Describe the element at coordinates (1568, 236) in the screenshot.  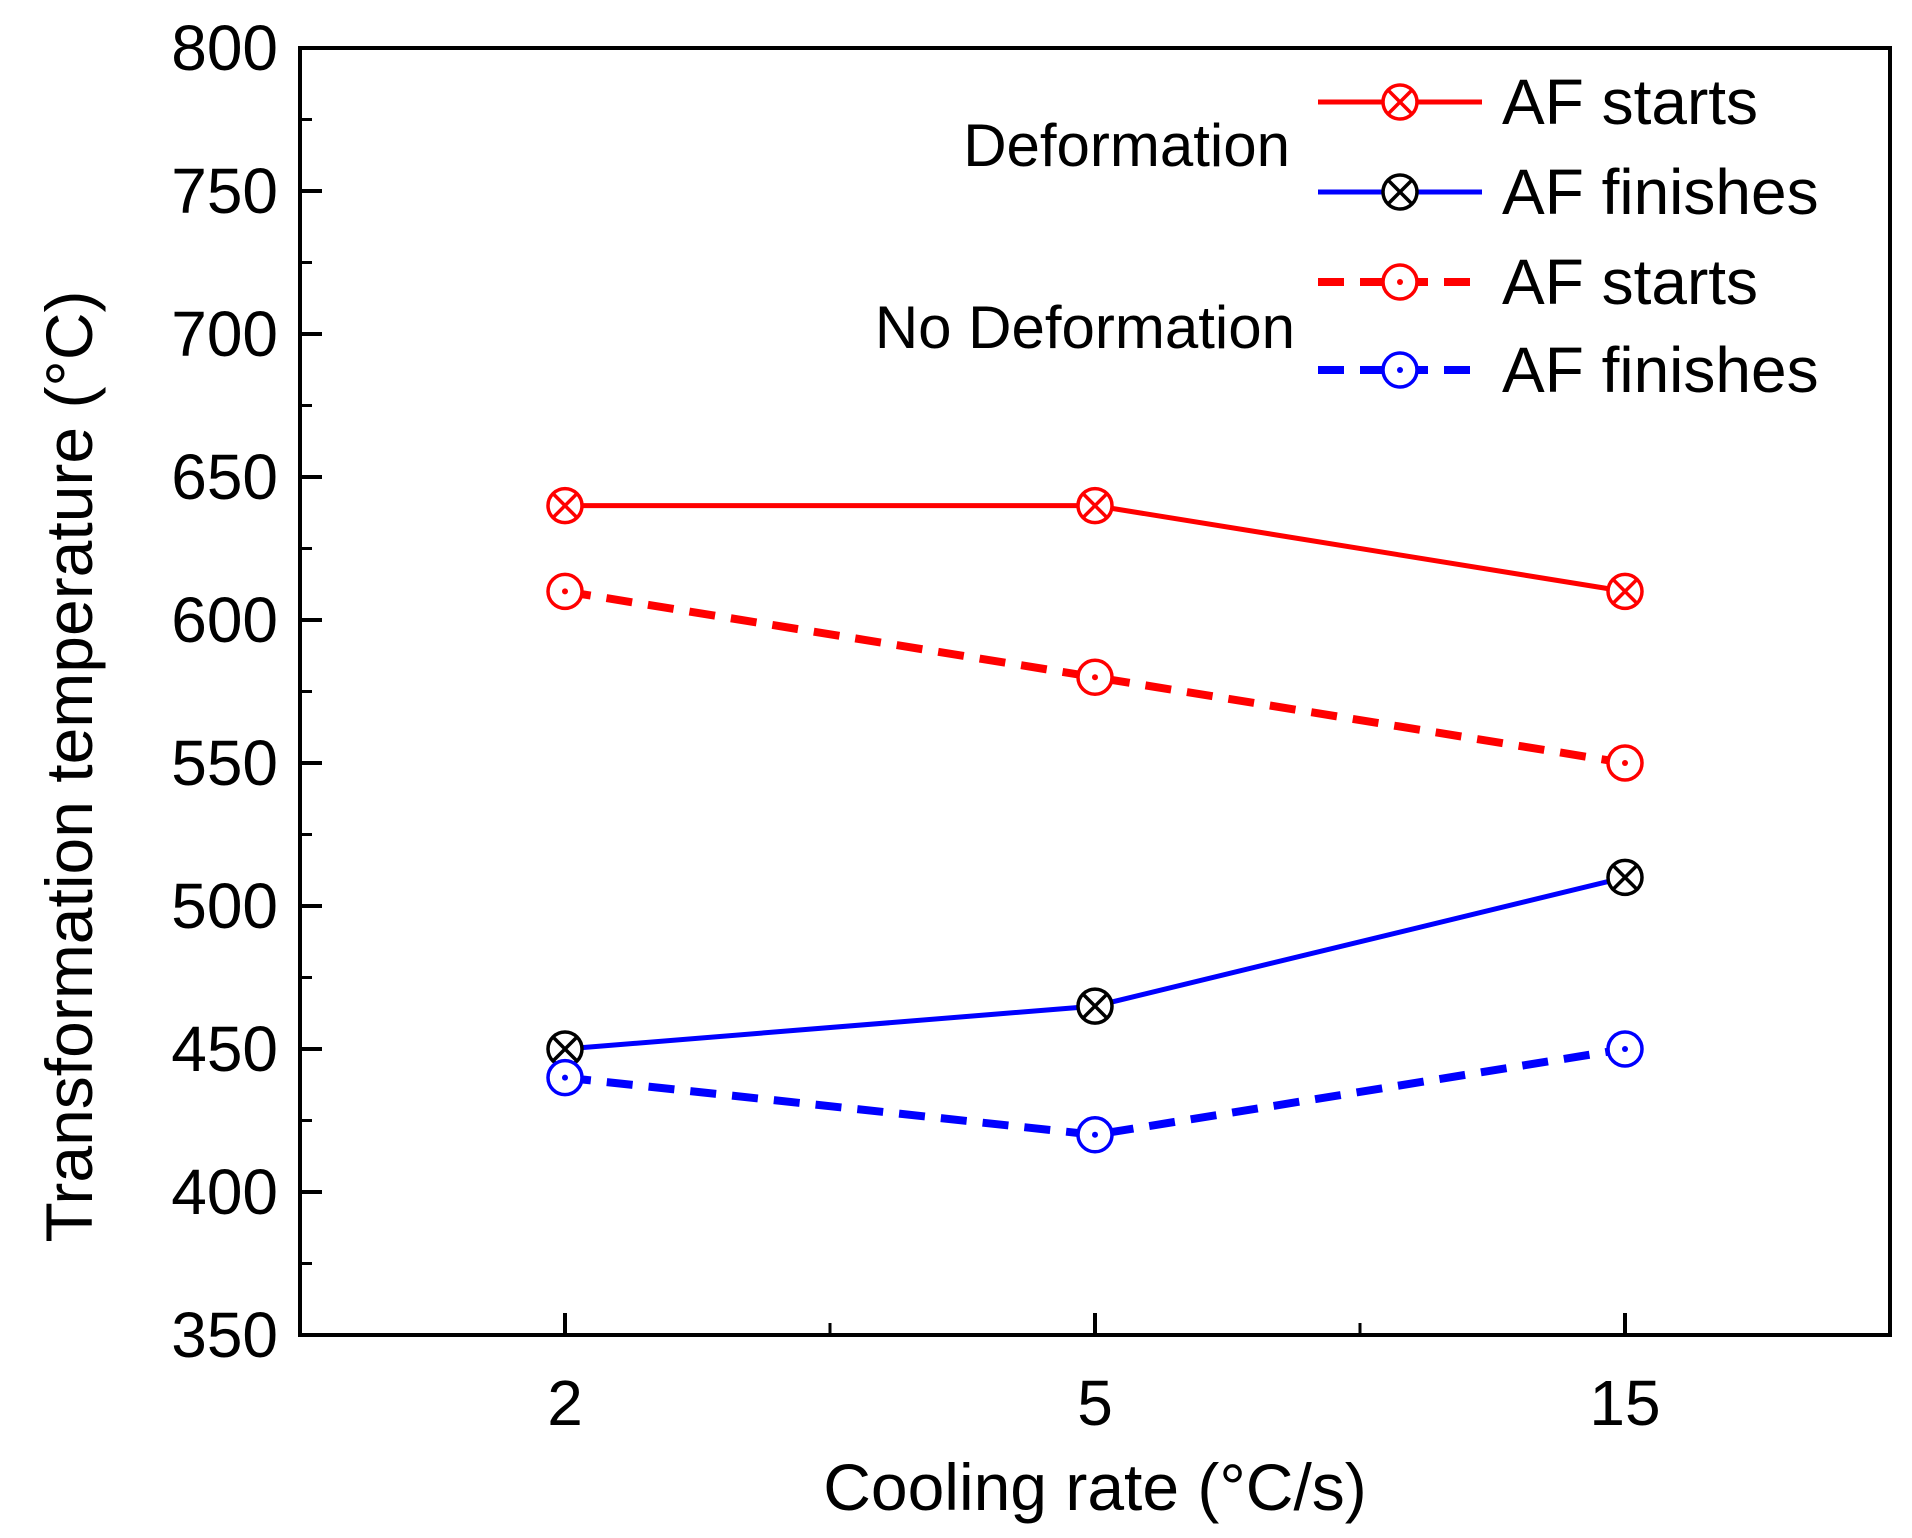
I see `legend: AF starts AF finishes AF starts AF finishes` at that location.